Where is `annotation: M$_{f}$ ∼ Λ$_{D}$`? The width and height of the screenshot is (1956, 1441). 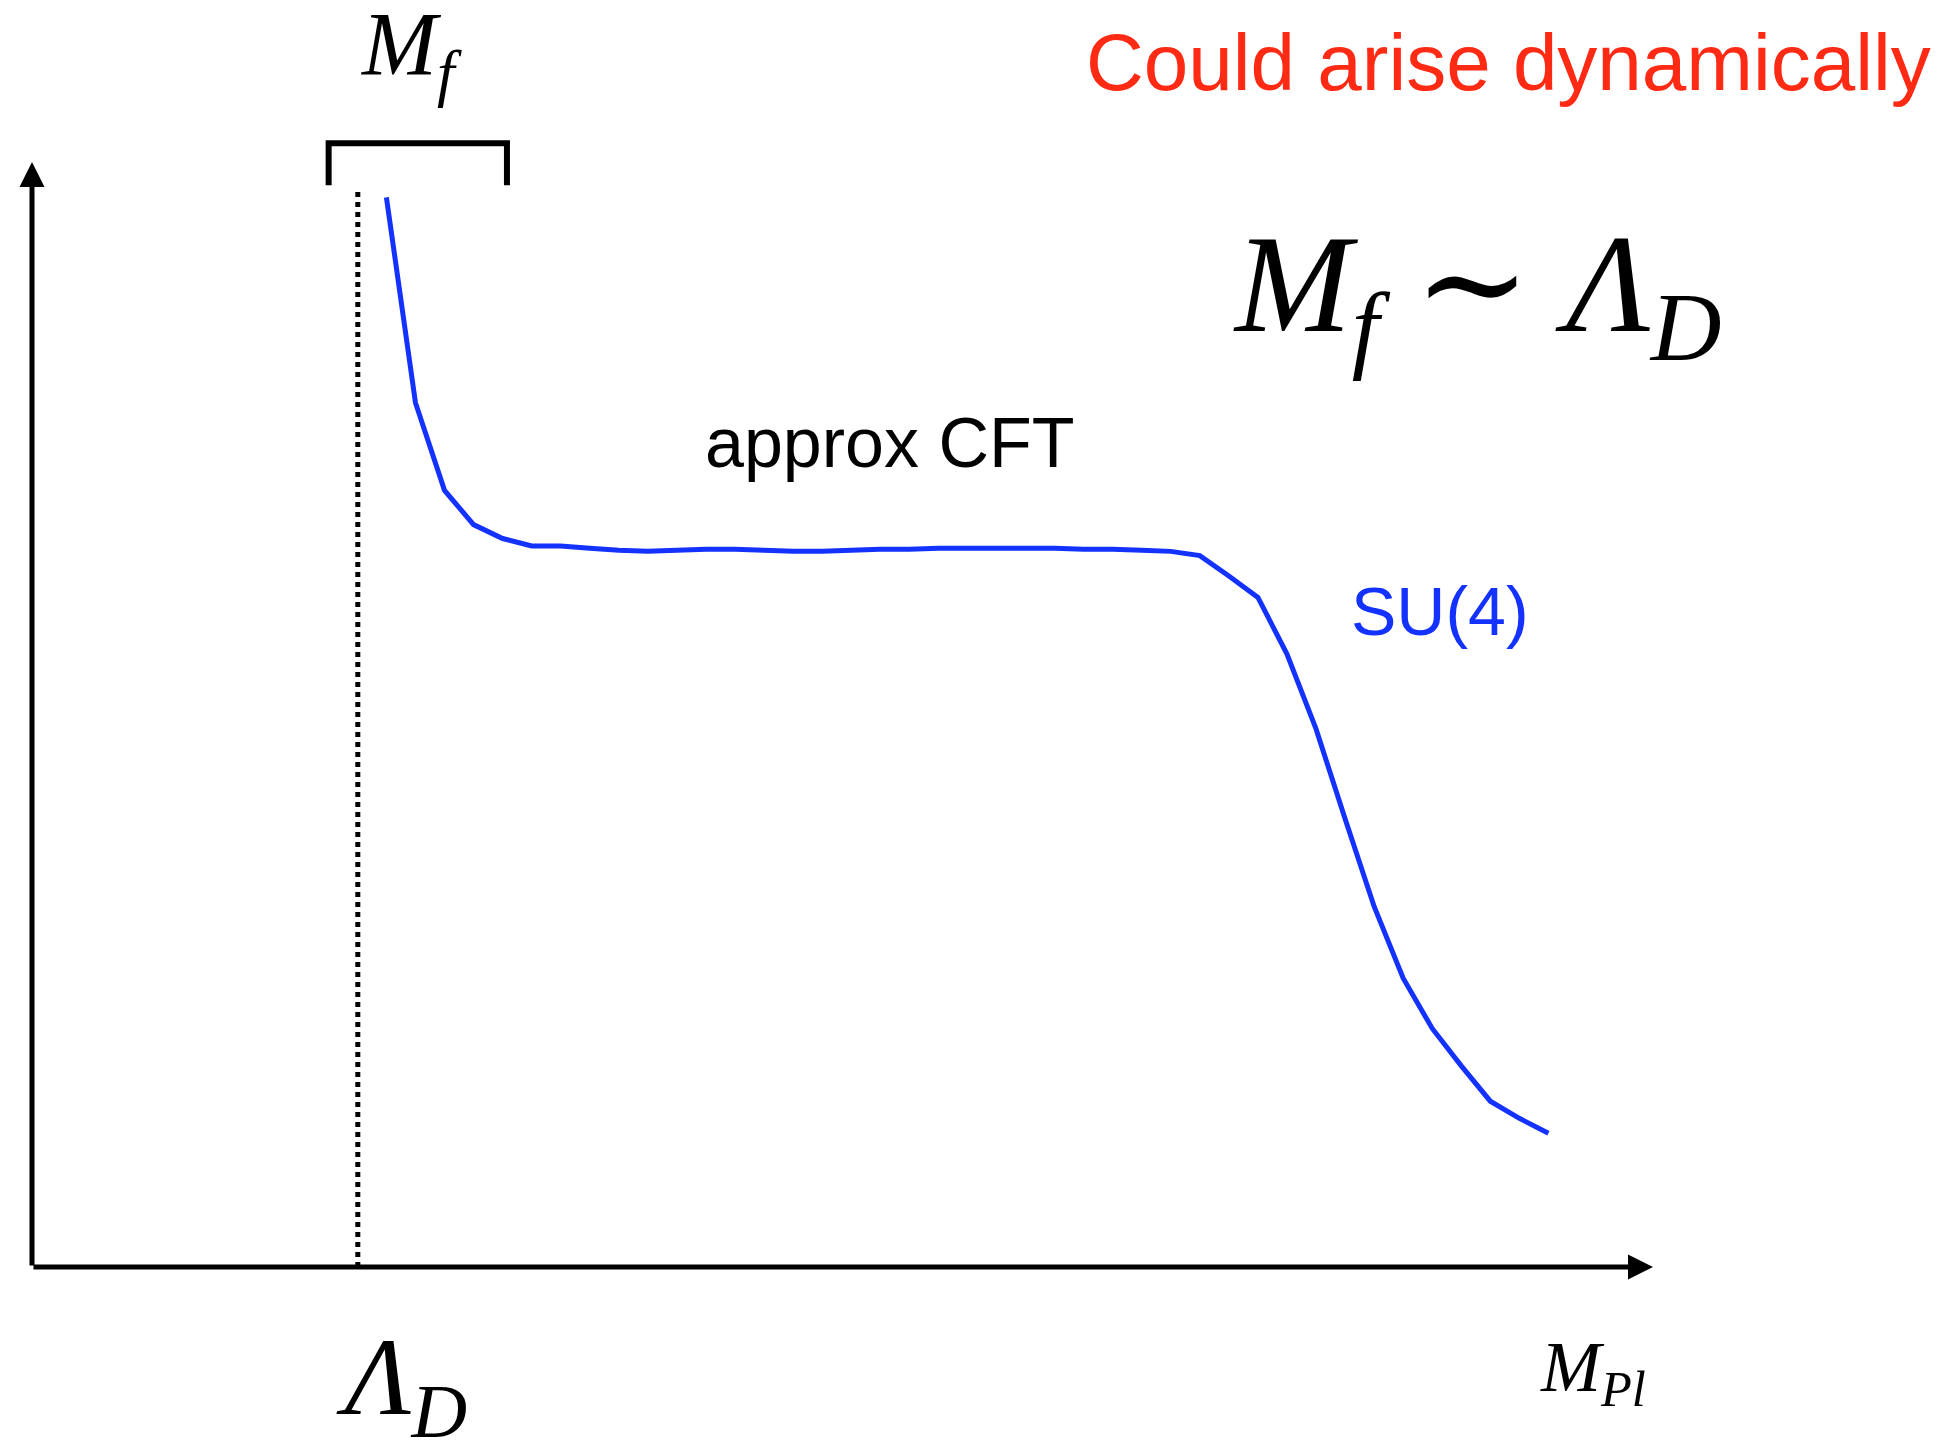
annotation: M$_{f}$ ∼ Λ$_{D}$ is located at coordinates (1477, 294).